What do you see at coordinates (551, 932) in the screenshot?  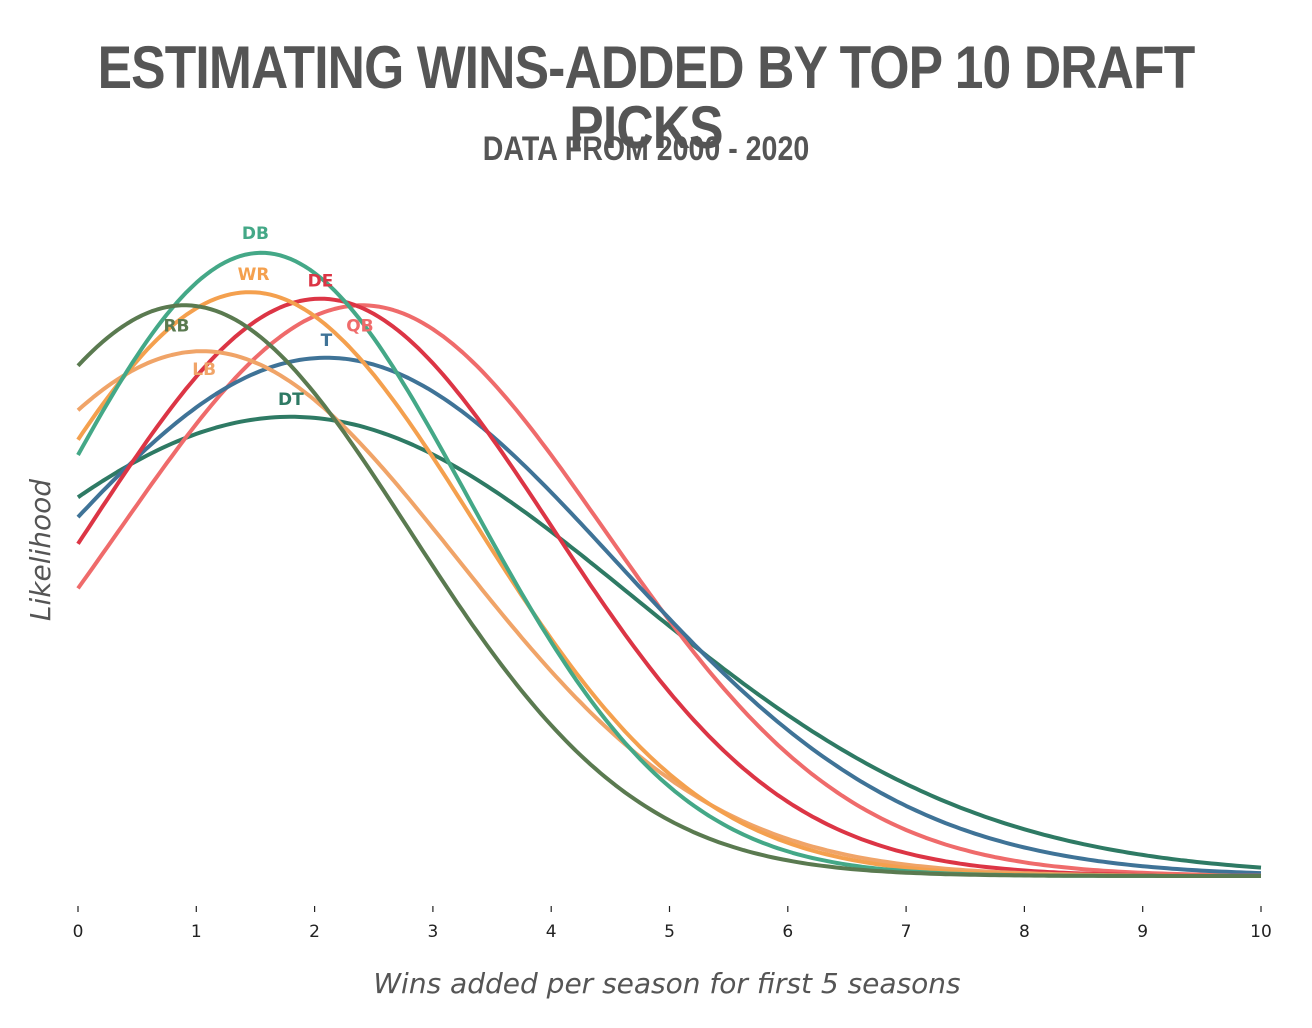 I see `x-tick-label: 4` at bounding box center [551, 932].